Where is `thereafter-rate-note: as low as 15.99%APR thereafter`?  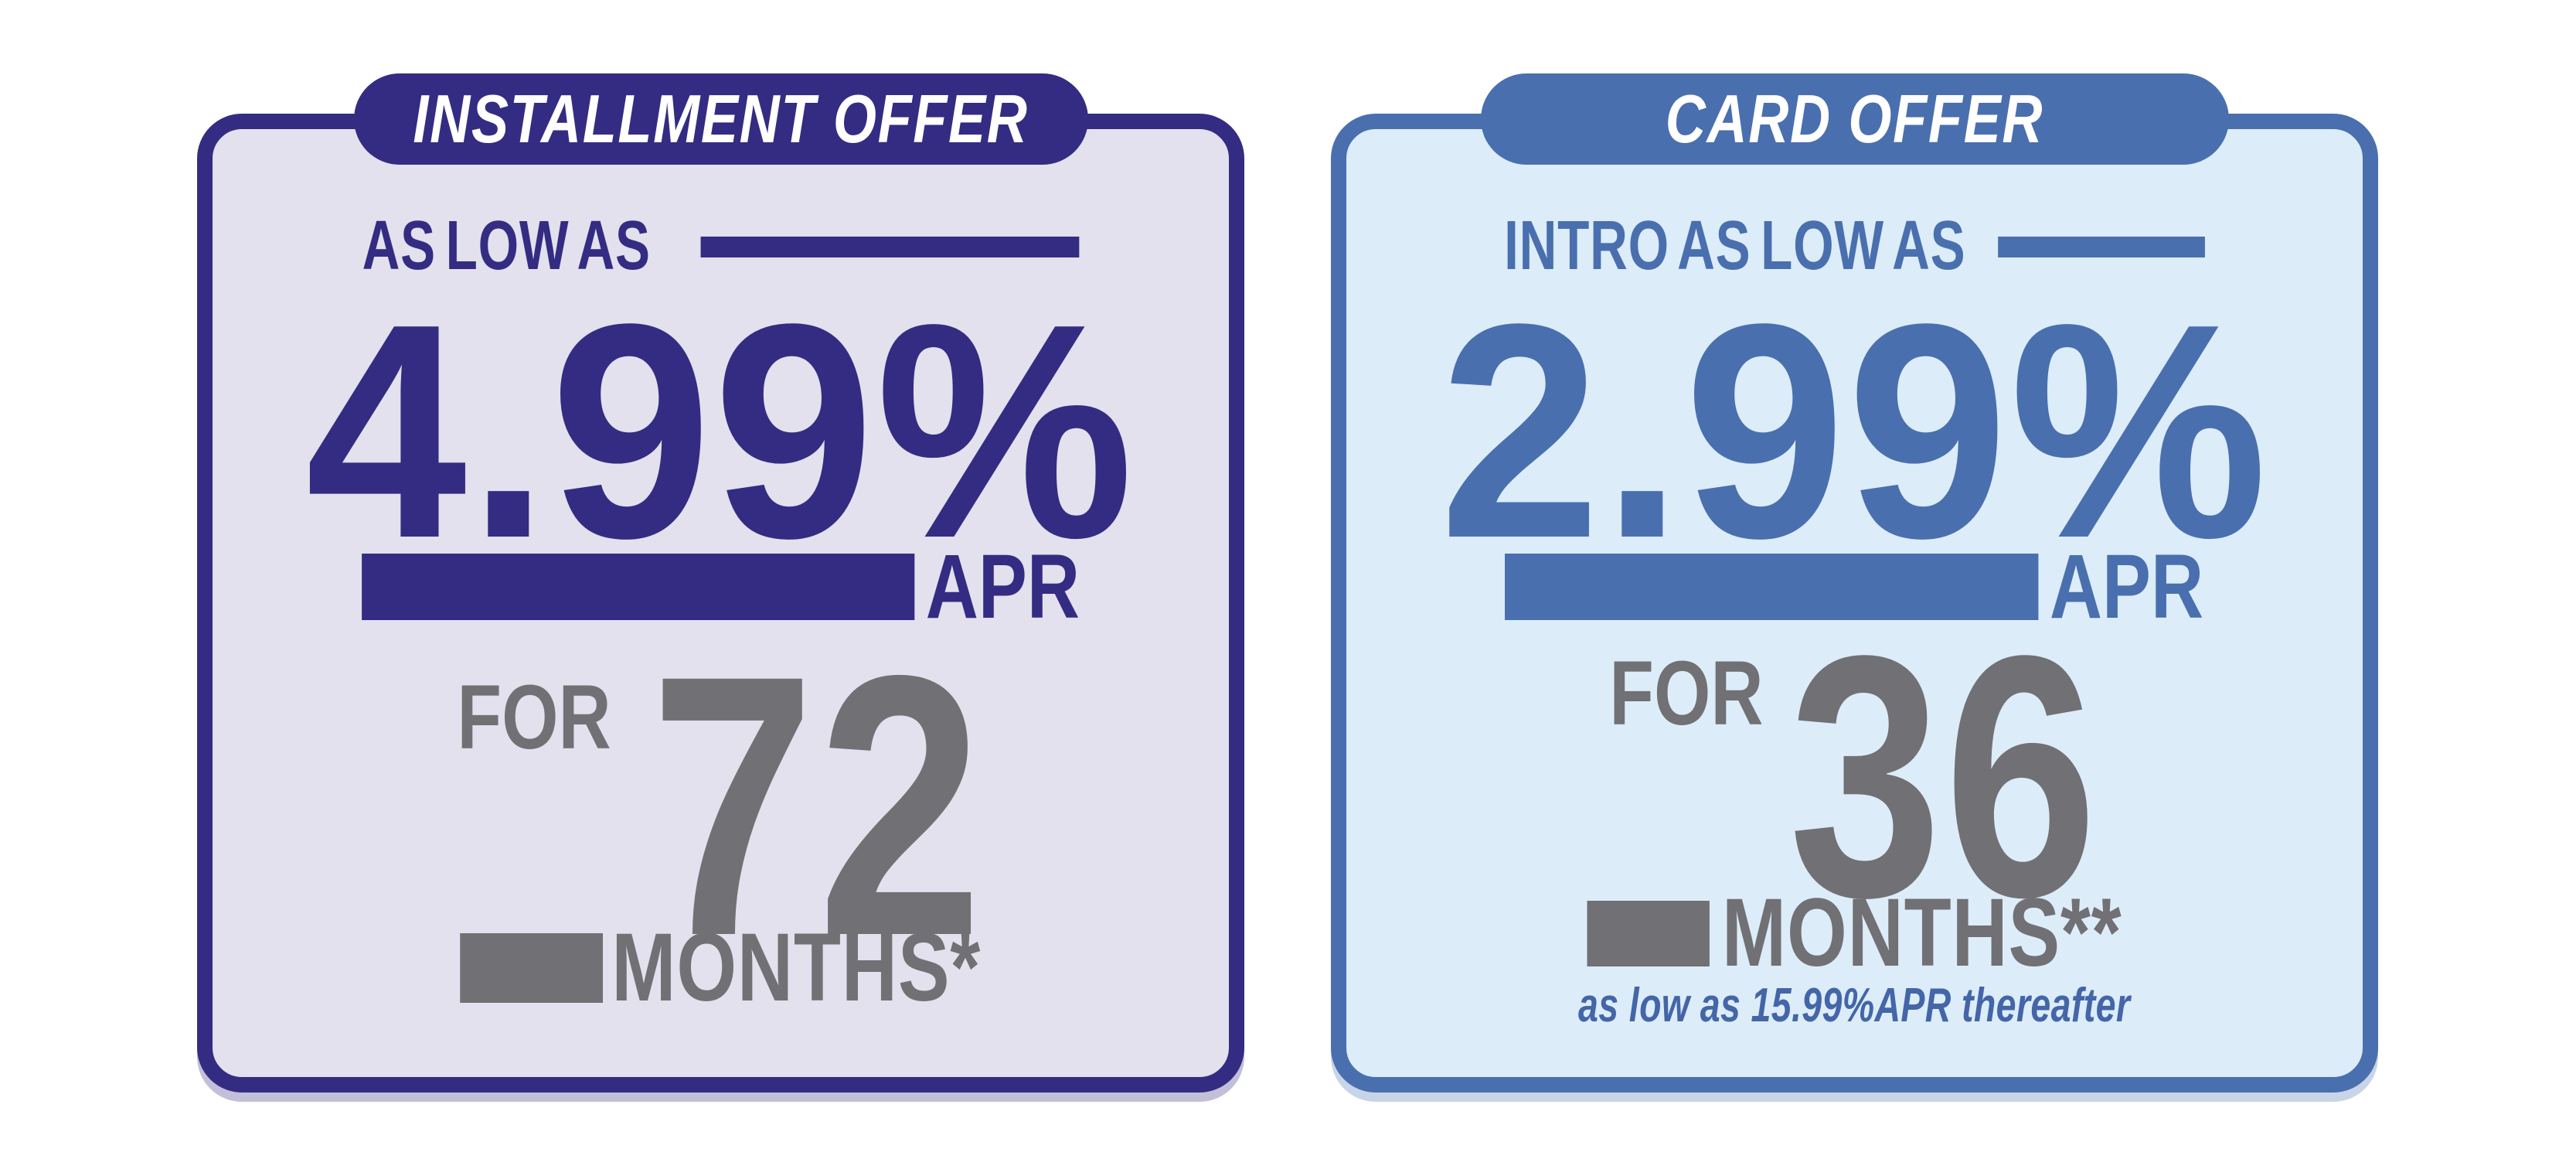 thereafter-rate-note: as low as 15.99%APR thereafter is located at coordinates (1854, 1006).